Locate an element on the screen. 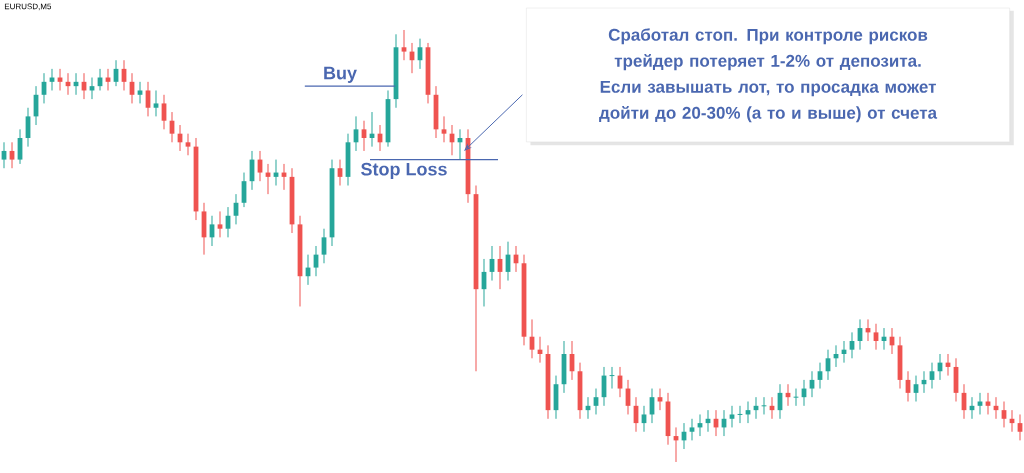 The width and height of the screenshot is (1024, 473). annotation: Сработал стоп. При контроле рисков трейдер потеряет 1-2% от депозита. Если завышать лот, то просадка может дойти до 20-30% (а то и выше) от счета is located at coordinates (768, 75).